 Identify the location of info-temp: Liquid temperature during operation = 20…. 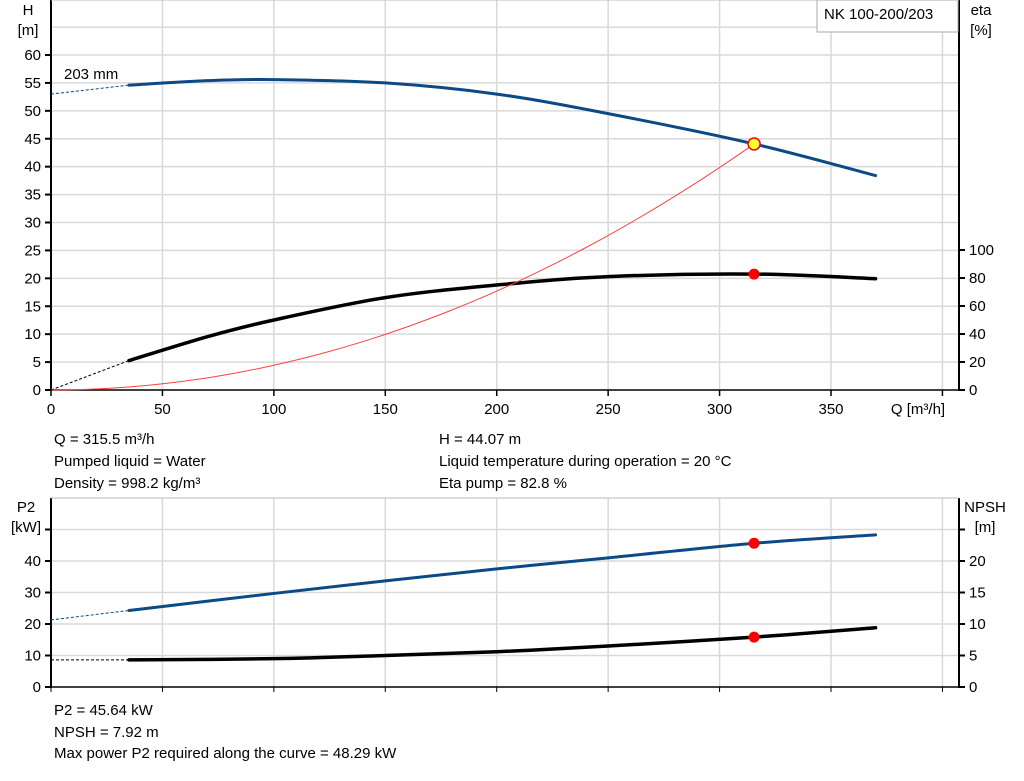
(585, 461).